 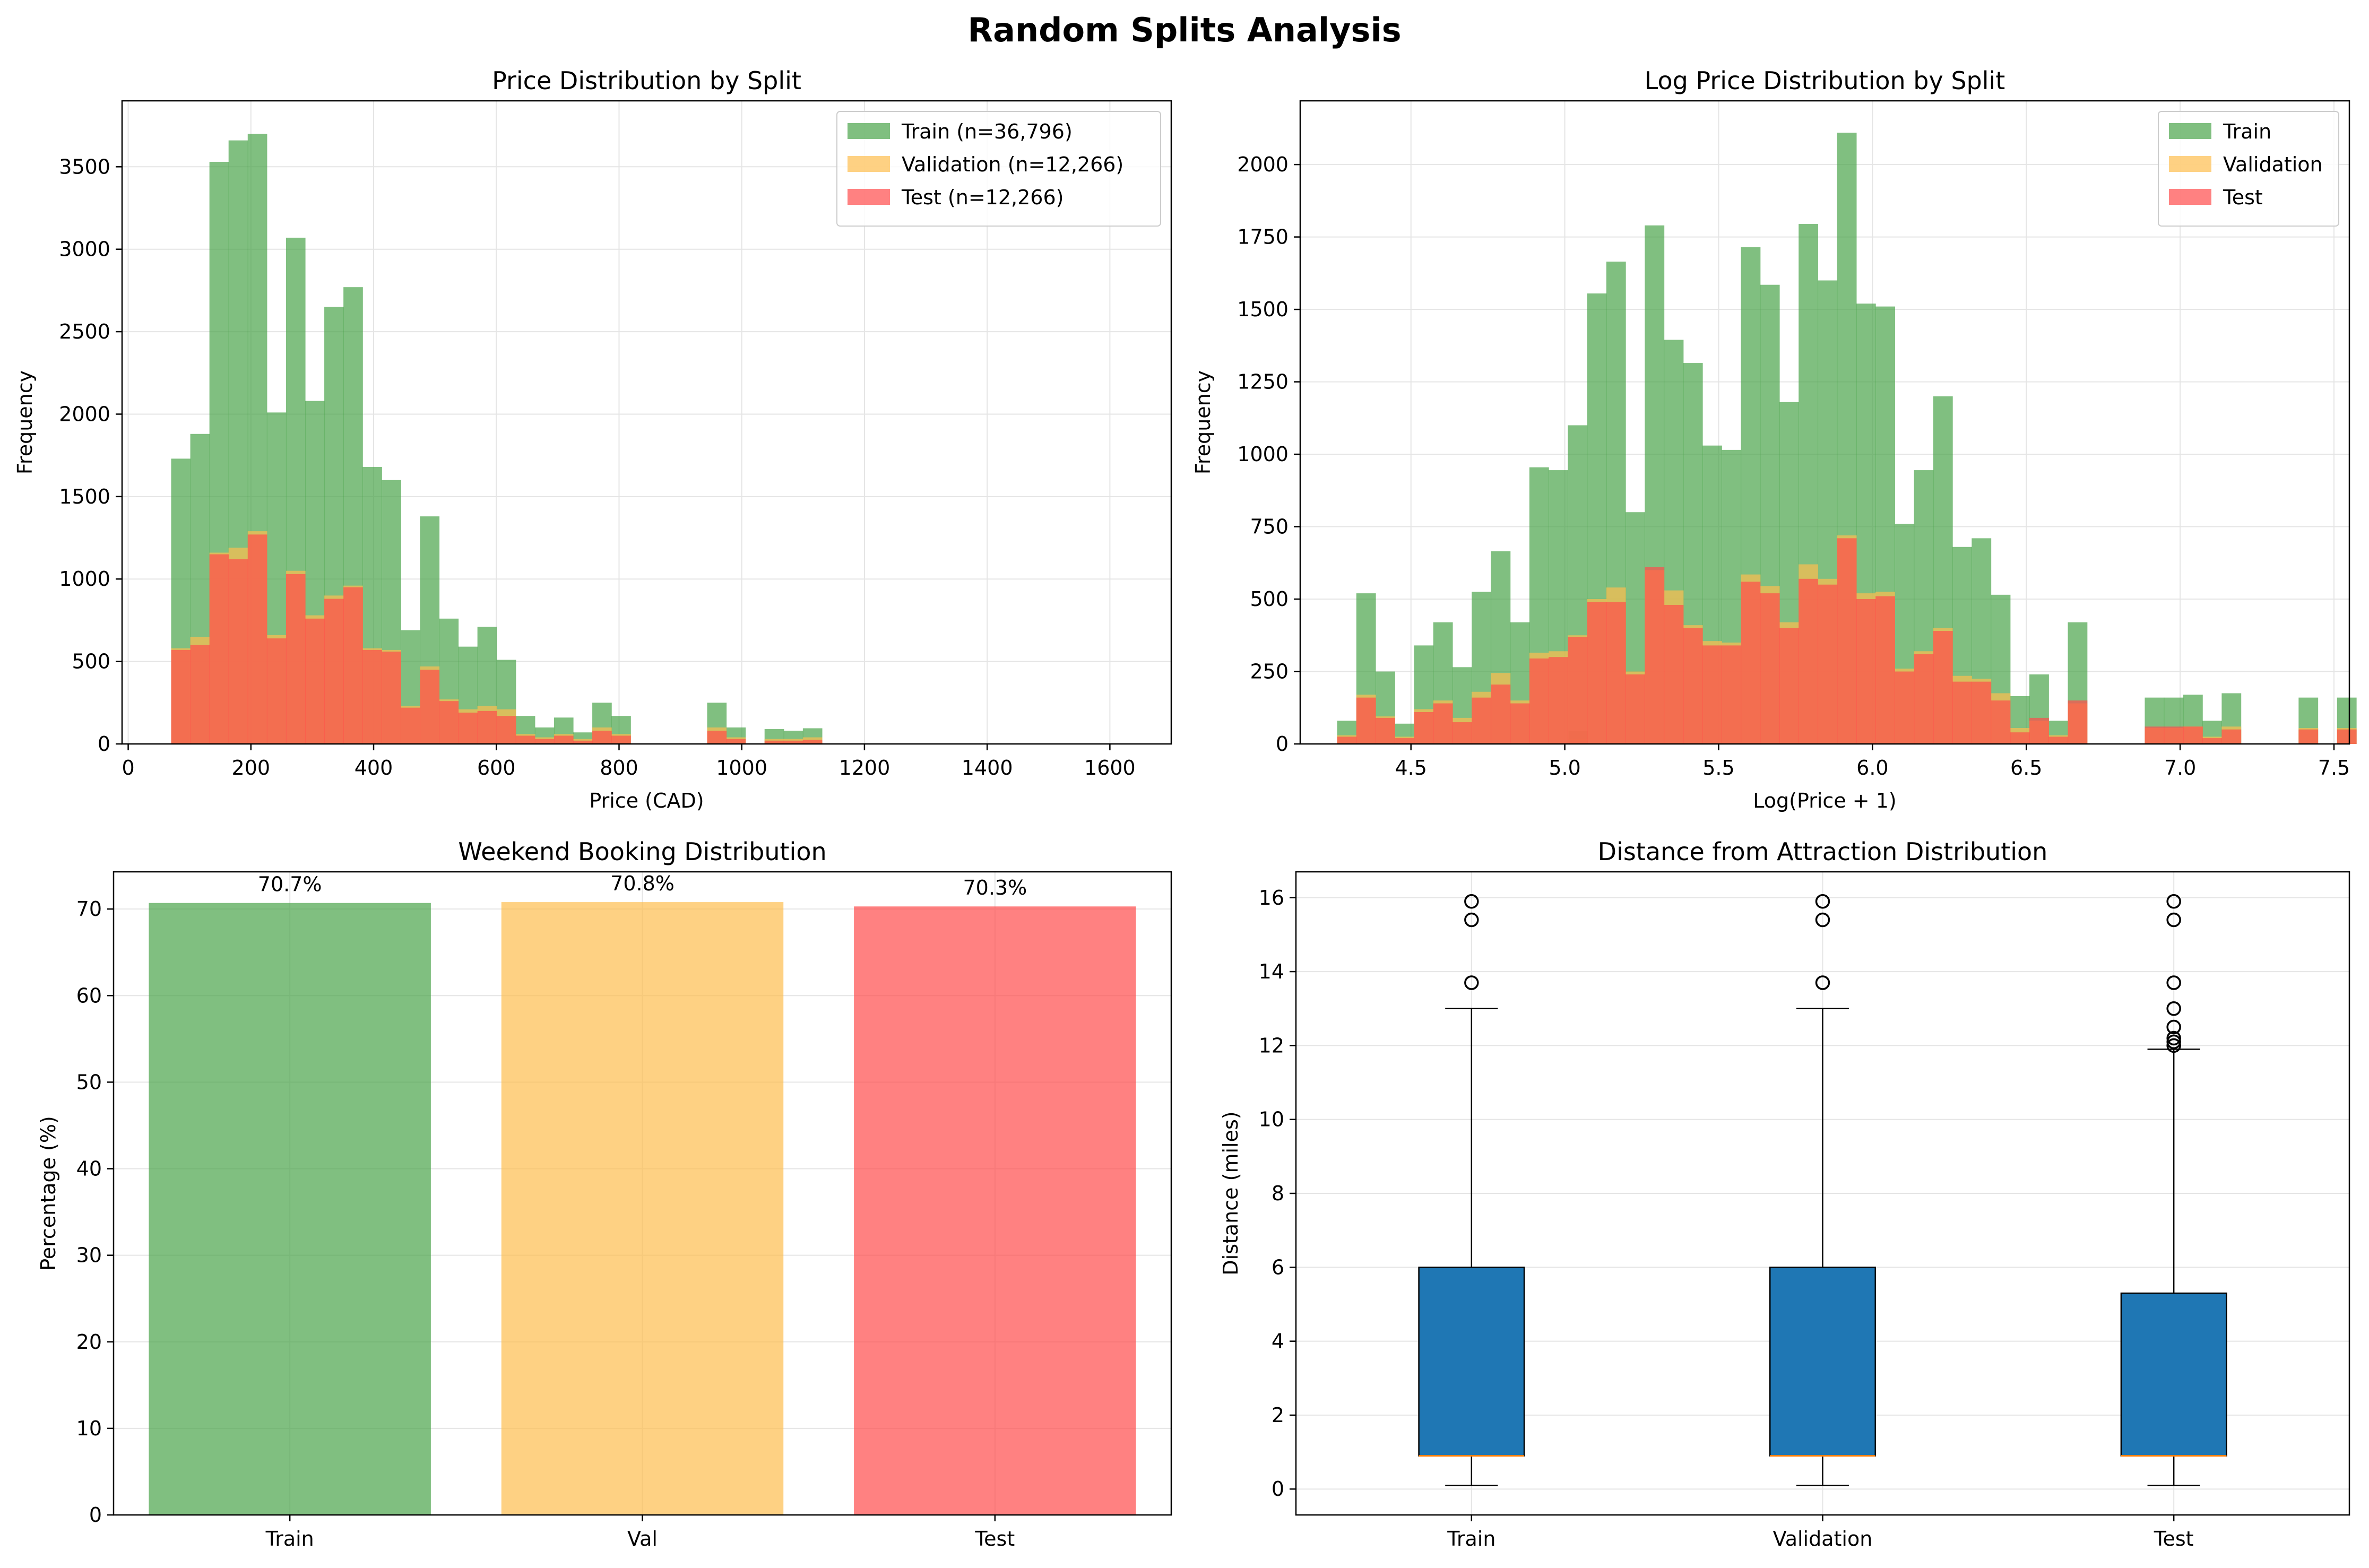 What do you see at coordinates (869, 197) in the screenshot?
I see `price-hist-legend-swatch-test` at bounding box center [869, 197].